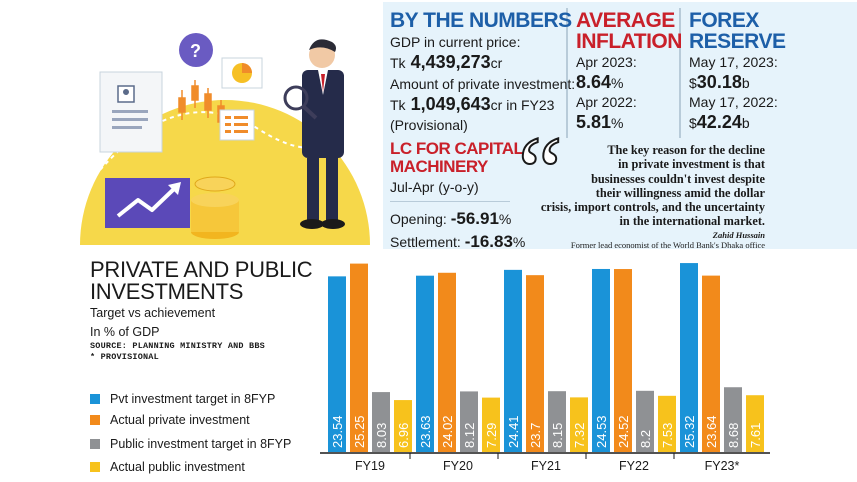 Image resolution: width=857 pixels, height=482 pixels. What do you see at coordinates (606, 62) in the screenshot?
I see `inflation-date-1: Apr 2023:` at bounding box center [606, 62].